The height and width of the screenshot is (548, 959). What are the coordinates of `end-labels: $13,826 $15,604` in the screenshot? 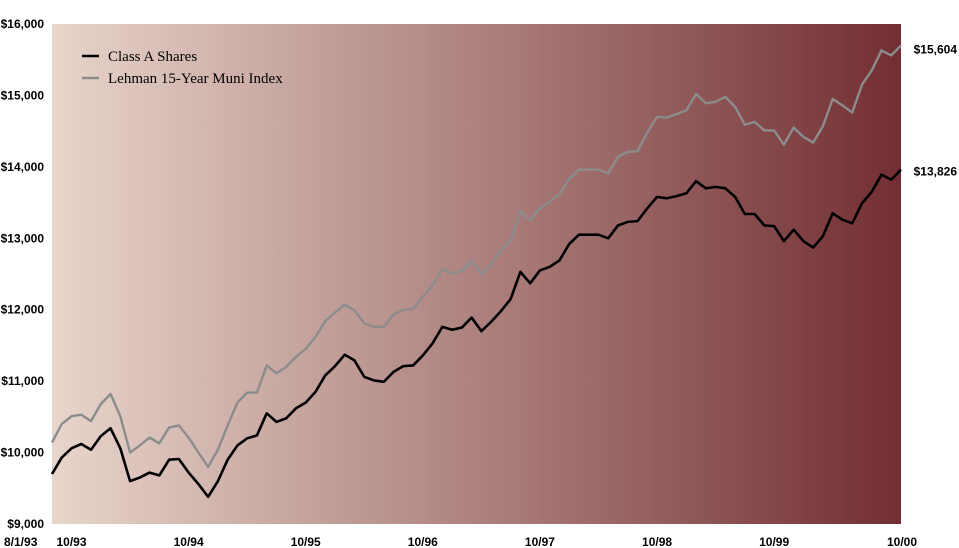 It's located at (936, 110).